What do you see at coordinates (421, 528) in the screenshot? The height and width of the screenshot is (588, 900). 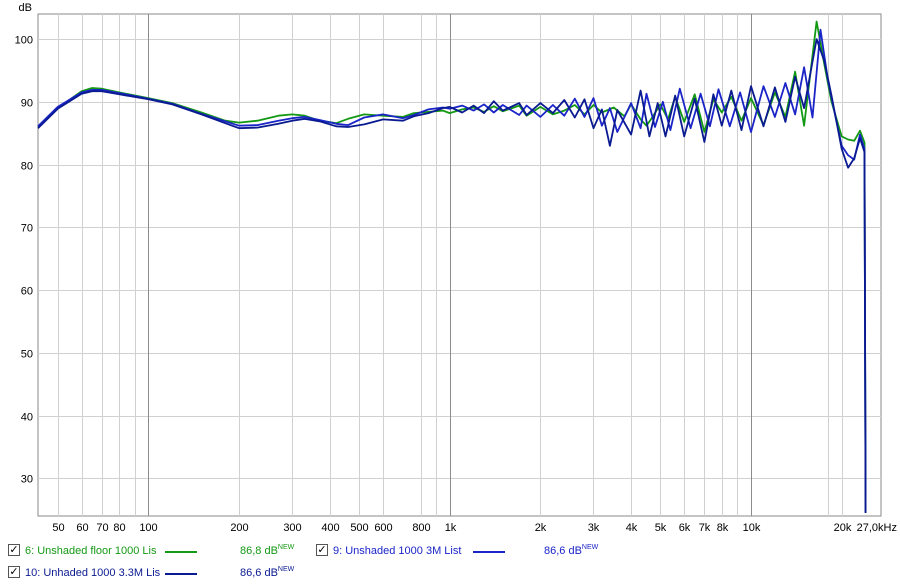 I see `x-tick-label: 800` at bounding box center [421, 528].